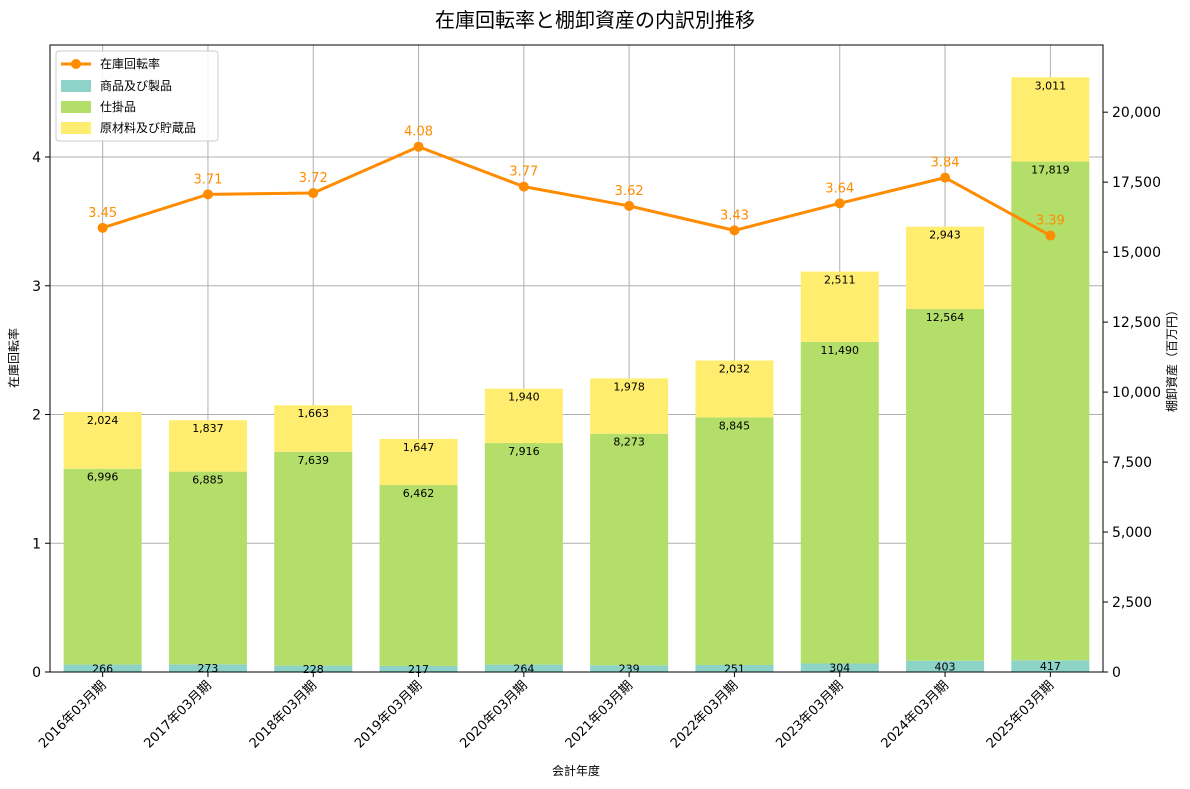  I want to click on x-tick-label: 2018年03月期, so click(283, 714).